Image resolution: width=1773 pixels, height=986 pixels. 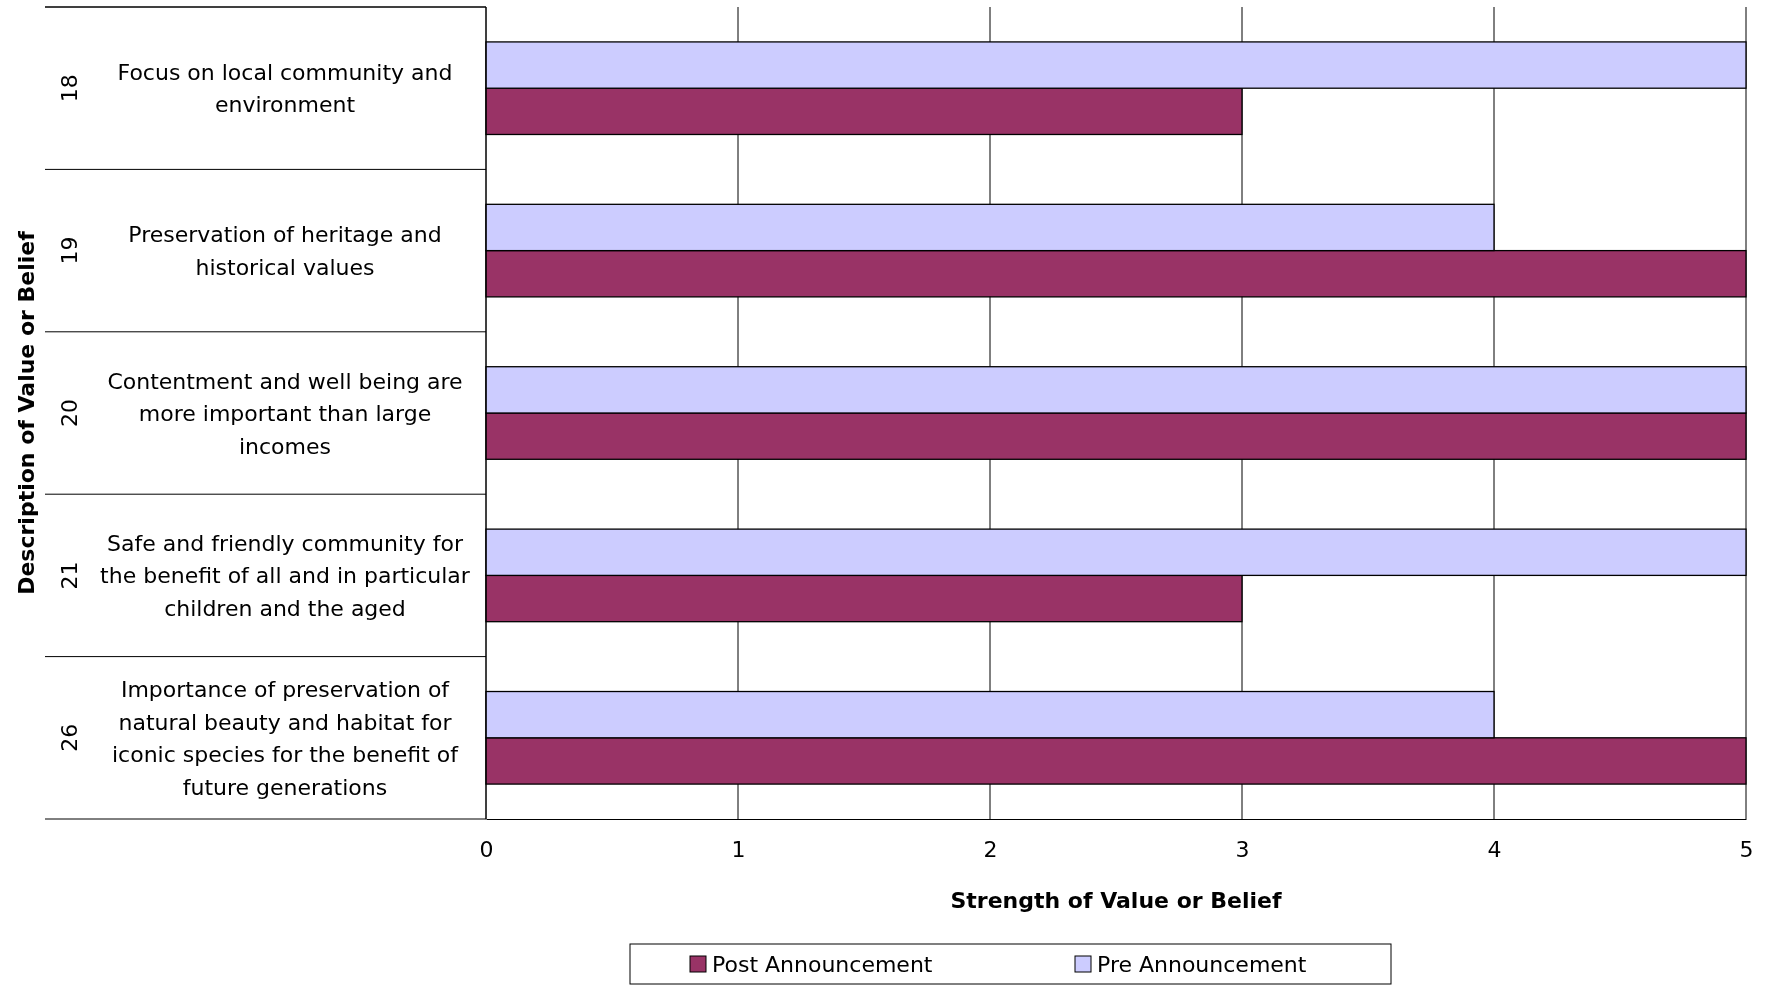 I want to click on text: 20, so click(x=69, y=413).